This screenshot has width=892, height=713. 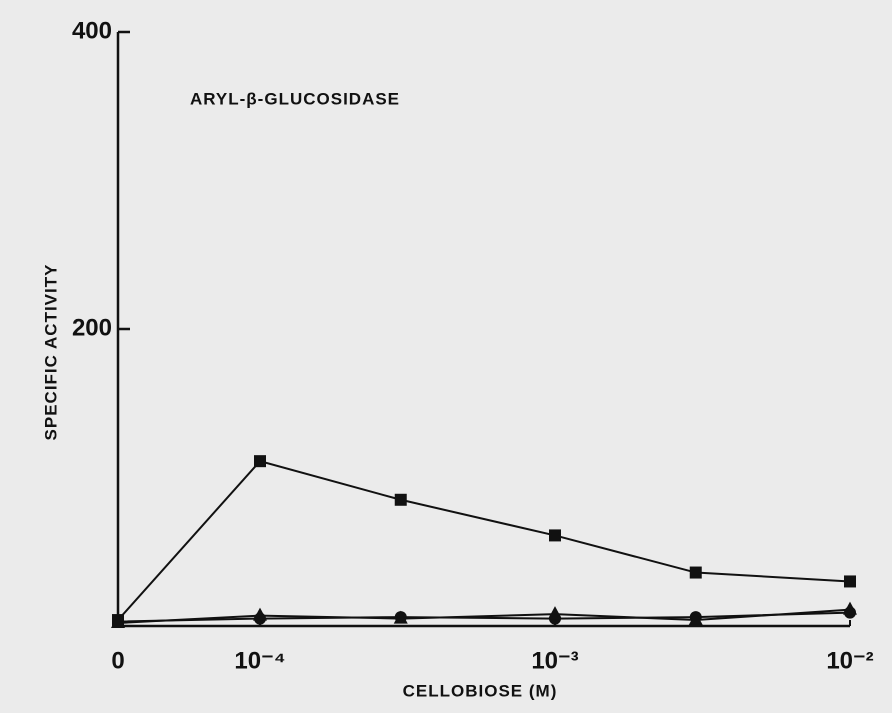 What do you see at coordinates (259, 660) in the screenshot?
I see `x-tick-label: 10⁻⁴` at bounding box center [259, 660].